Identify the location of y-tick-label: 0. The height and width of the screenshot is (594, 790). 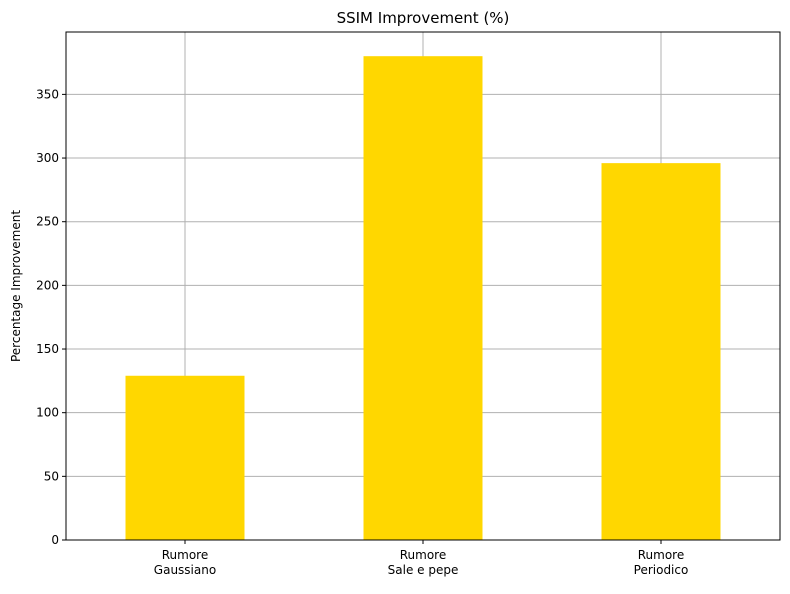
(55, 540).